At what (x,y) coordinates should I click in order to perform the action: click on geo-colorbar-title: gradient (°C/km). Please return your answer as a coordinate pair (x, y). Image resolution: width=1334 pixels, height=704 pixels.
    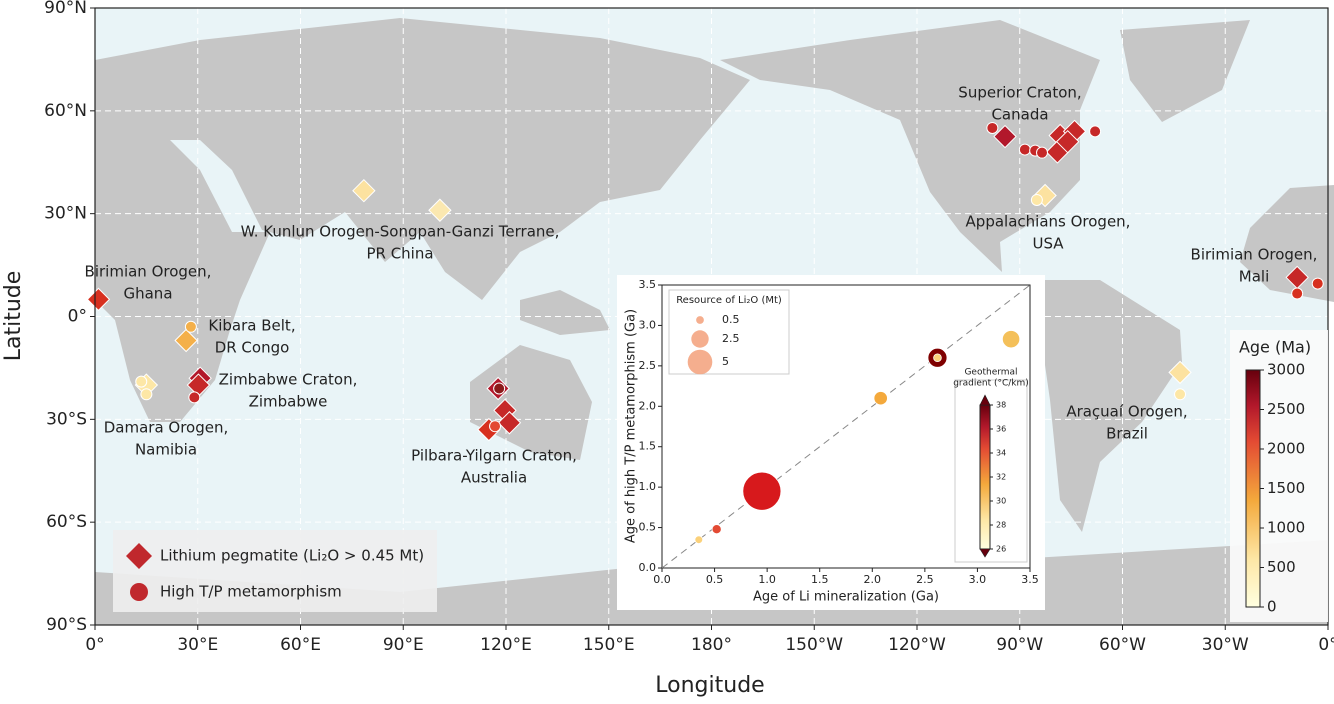
    Looking at the image, I should click on (991, 384).